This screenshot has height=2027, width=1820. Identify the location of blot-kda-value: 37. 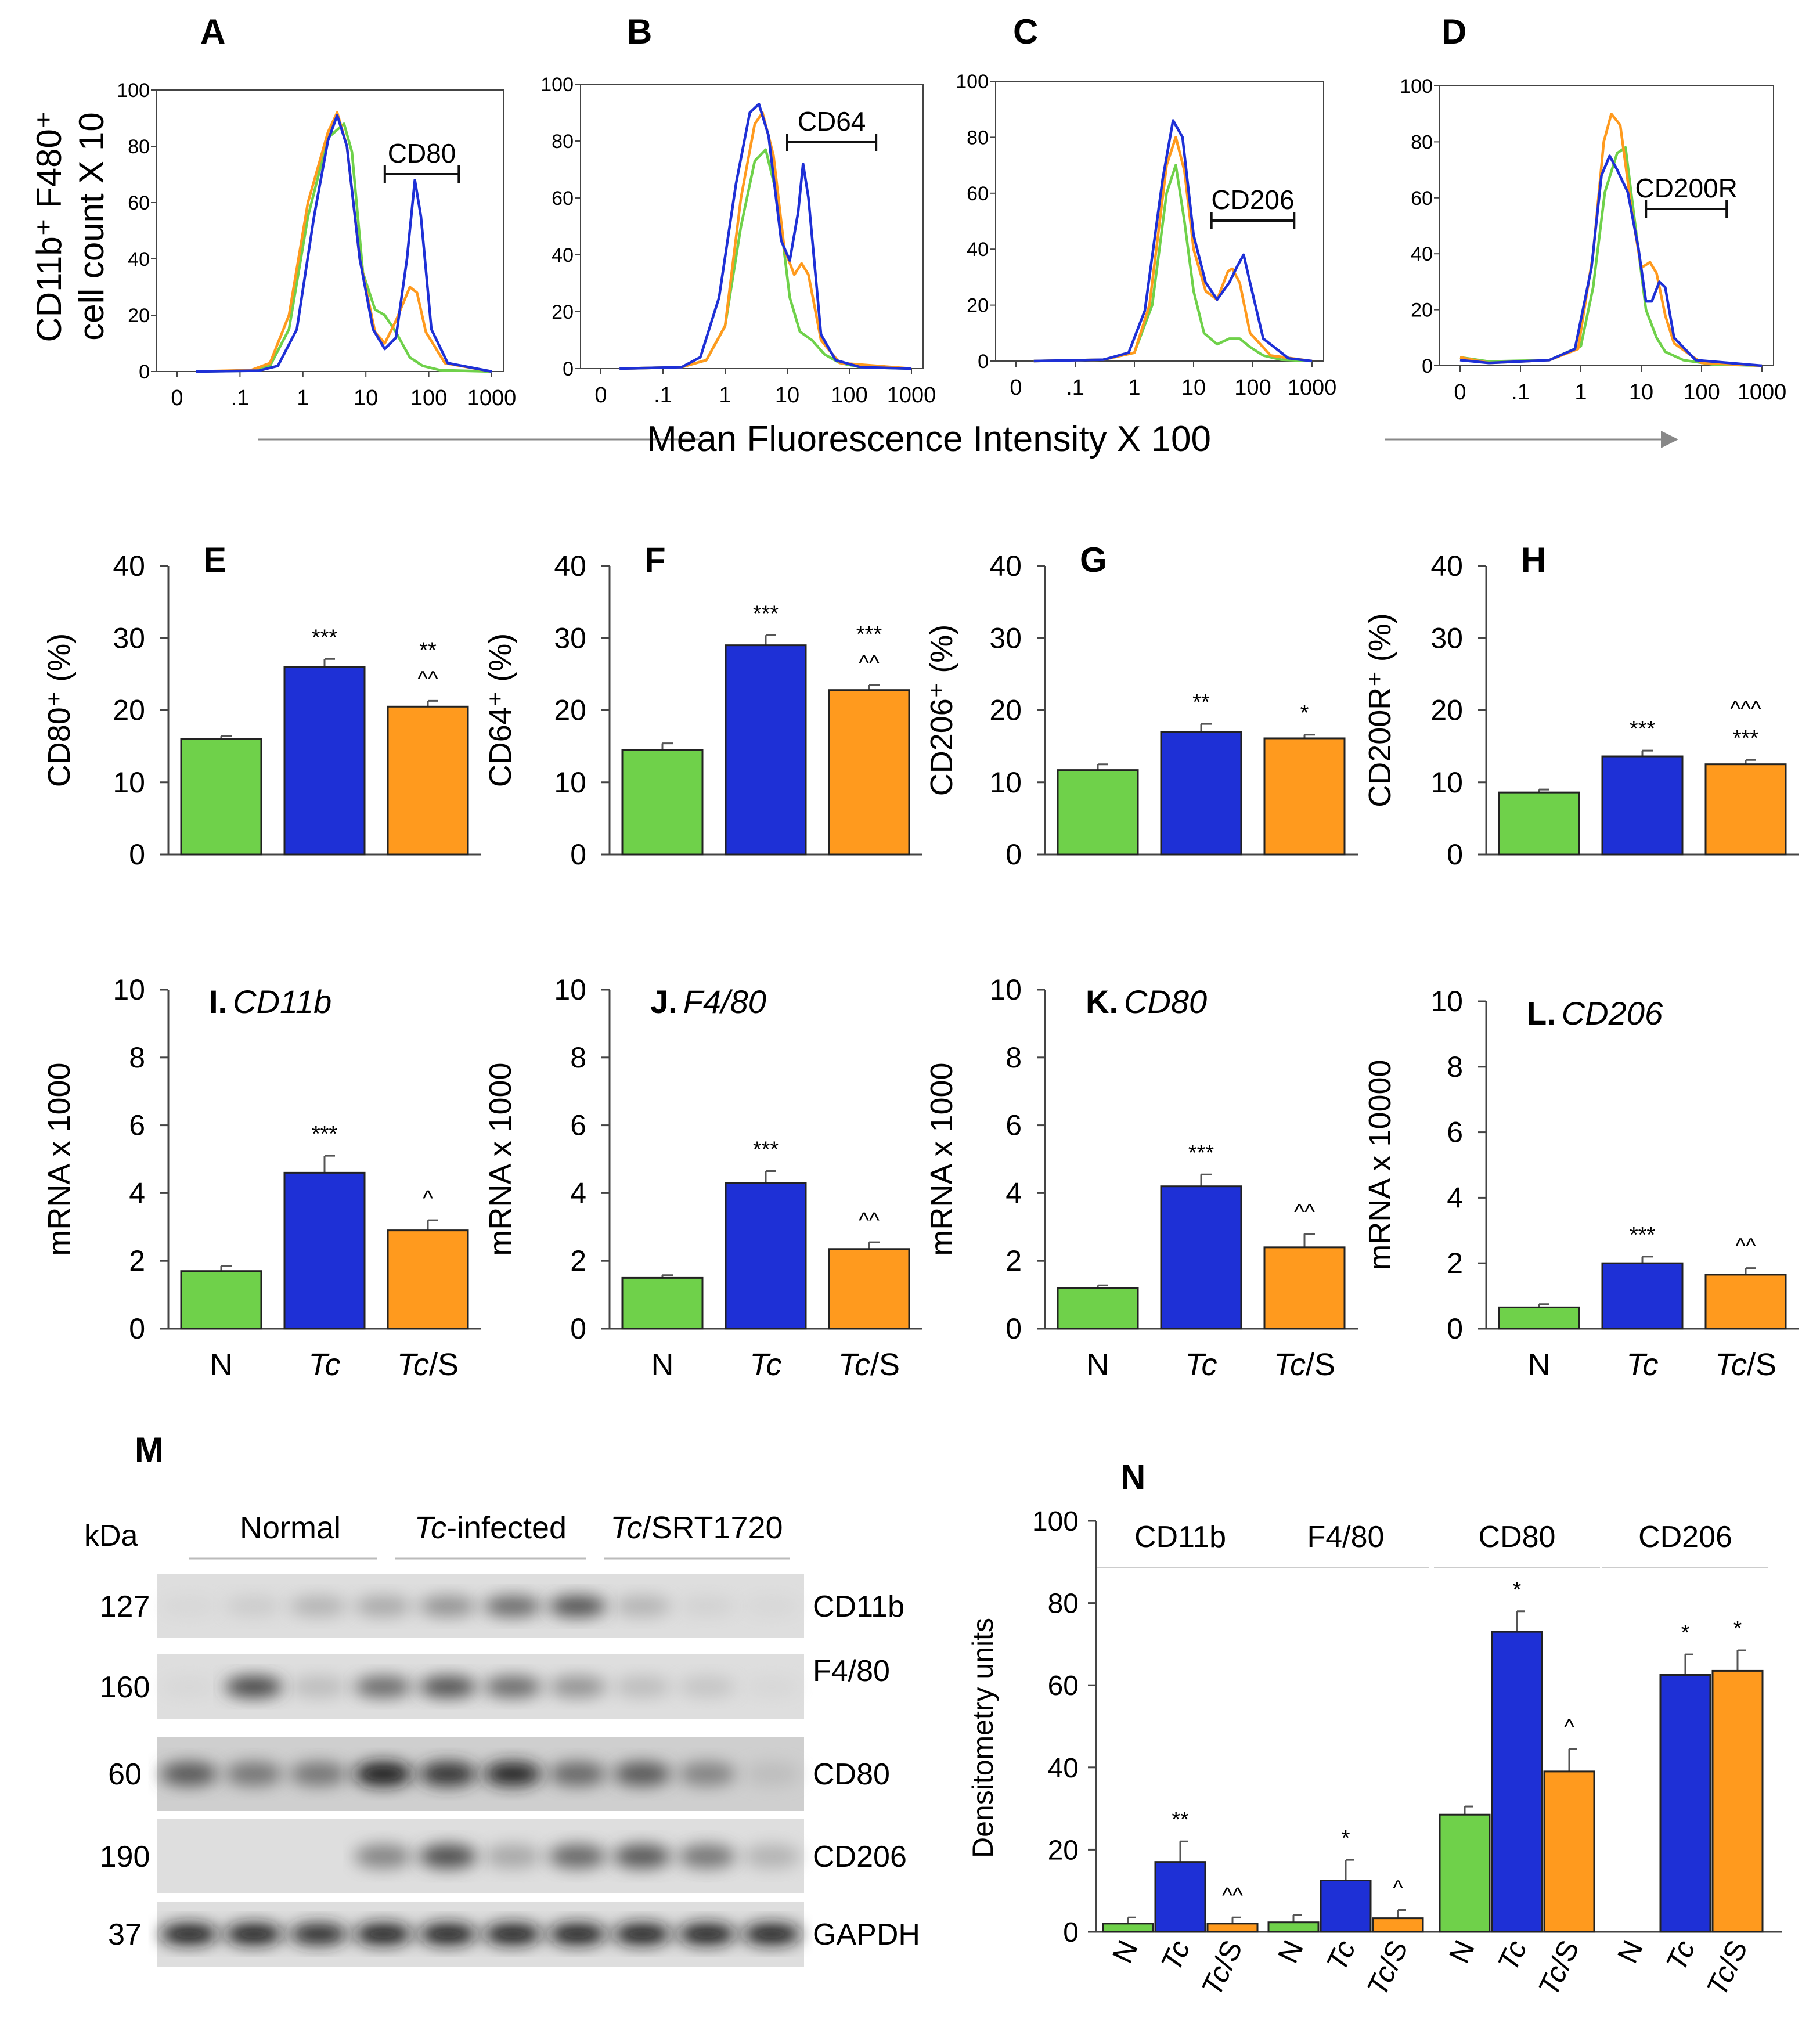
(125, 1935).